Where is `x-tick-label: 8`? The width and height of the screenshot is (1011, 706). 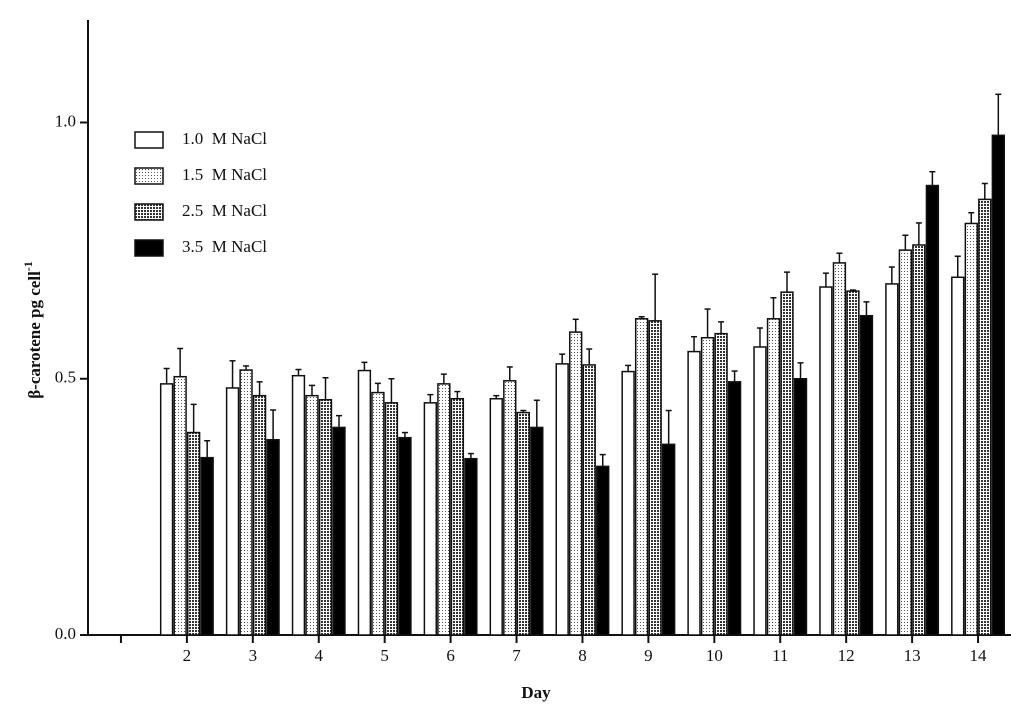 x-tick-label: 8 is located at coordinates (582, 655).